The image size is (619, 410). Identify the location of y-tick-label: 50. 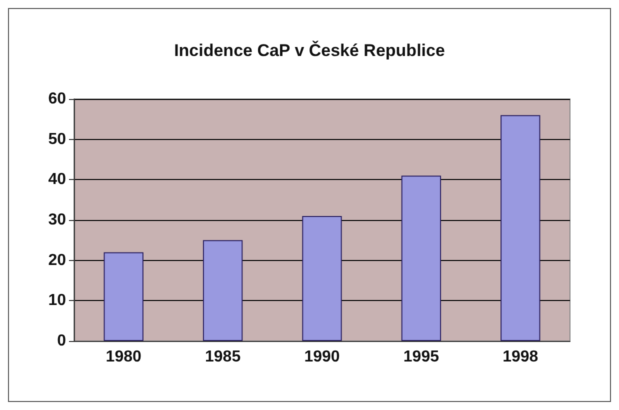
(57, 139).